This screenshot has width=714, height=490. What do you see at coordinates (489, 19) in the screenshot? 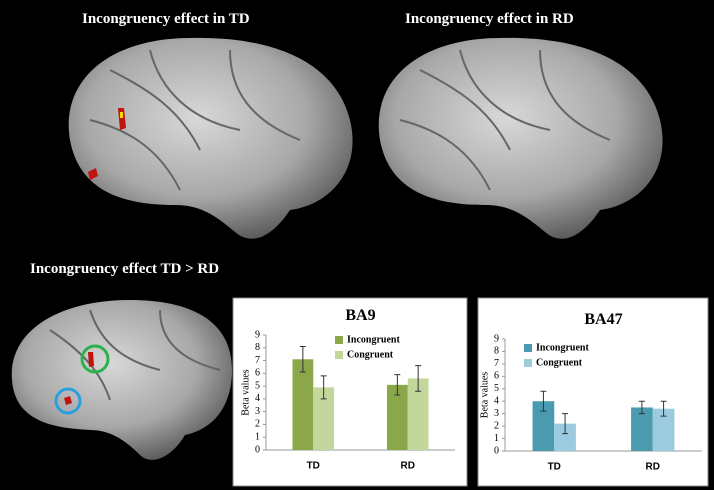
I see `panel-title: Incongruency effect in RD` at bounding box center [489, 19].